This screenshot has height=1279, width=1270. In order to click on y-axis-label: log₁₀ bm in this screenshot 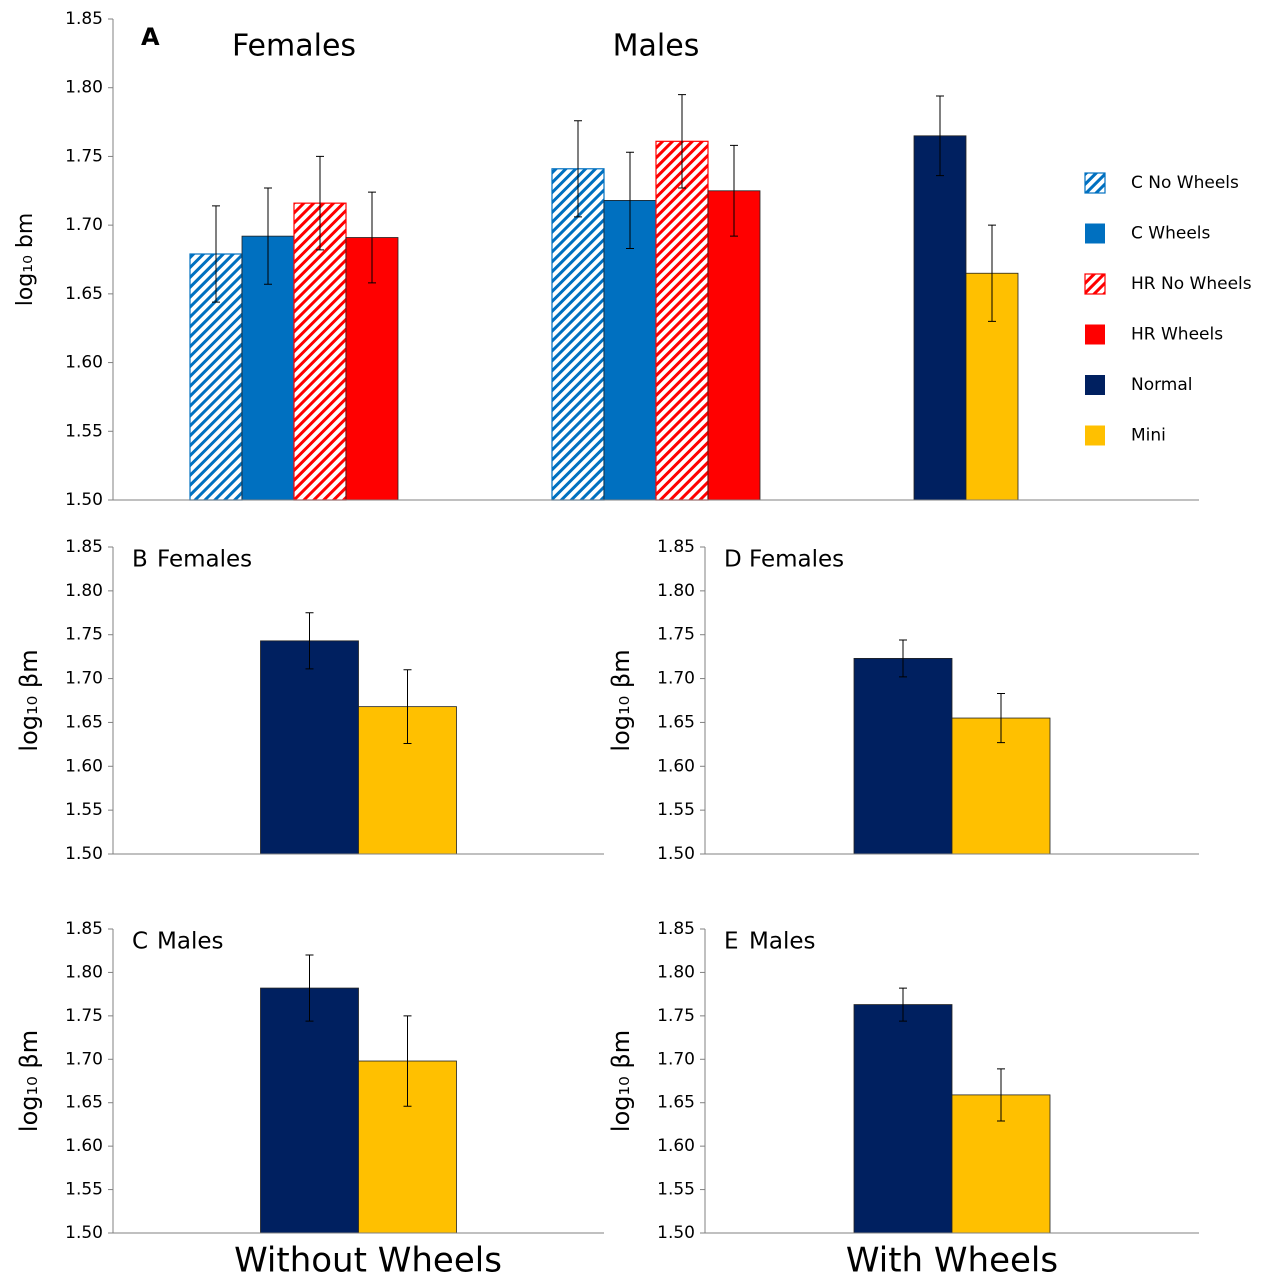, I will do `click(25, 260)`.